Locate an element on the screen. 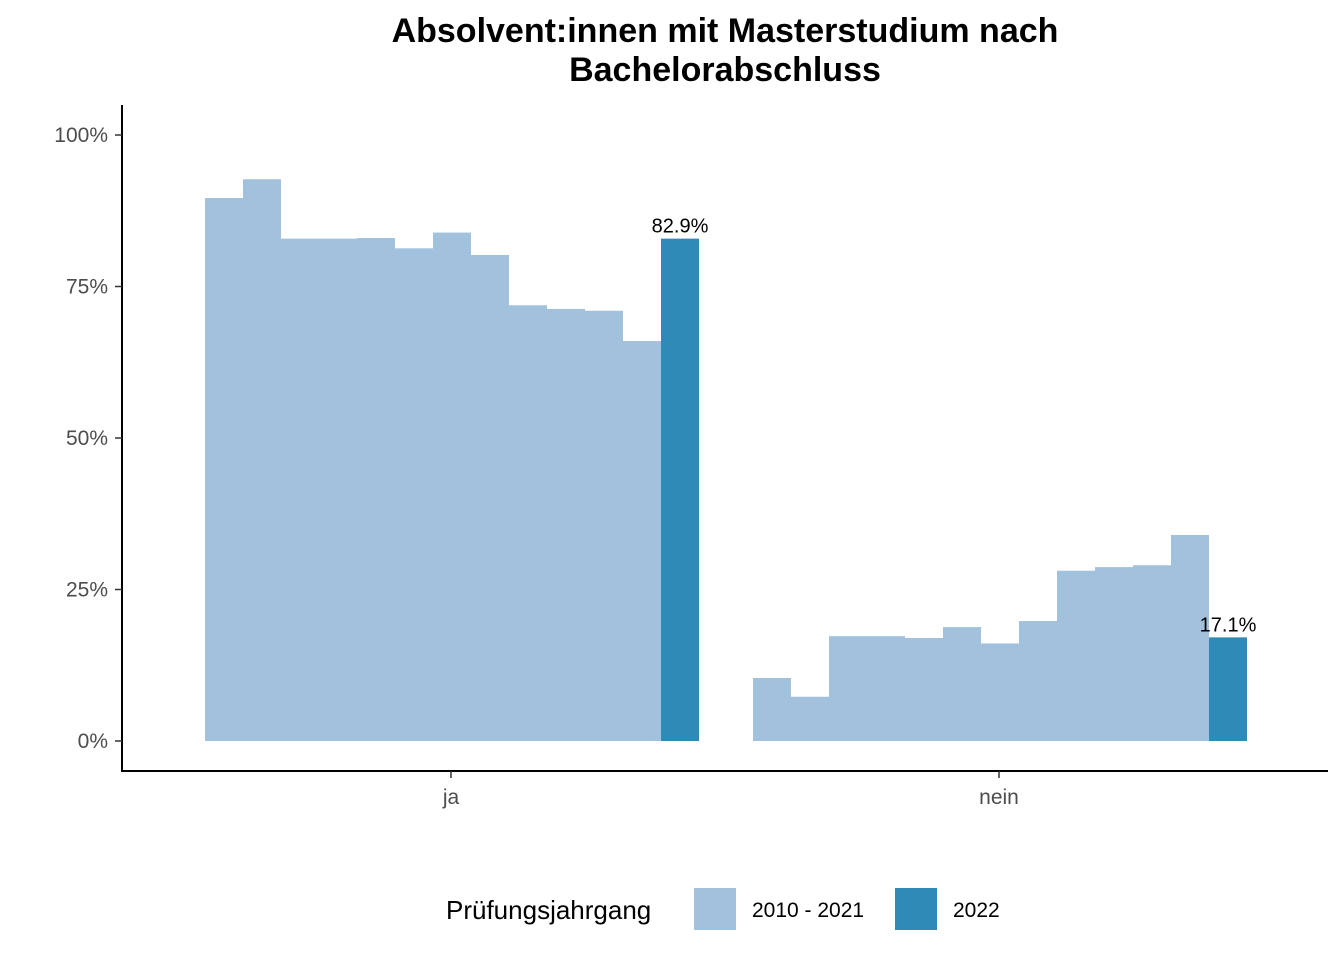 Image resolution: width=1344 pixels, height=960 pixels. legend: Prüfungsjahrgang 2010 - 2021 2022 is located at coordinates (723, 909).